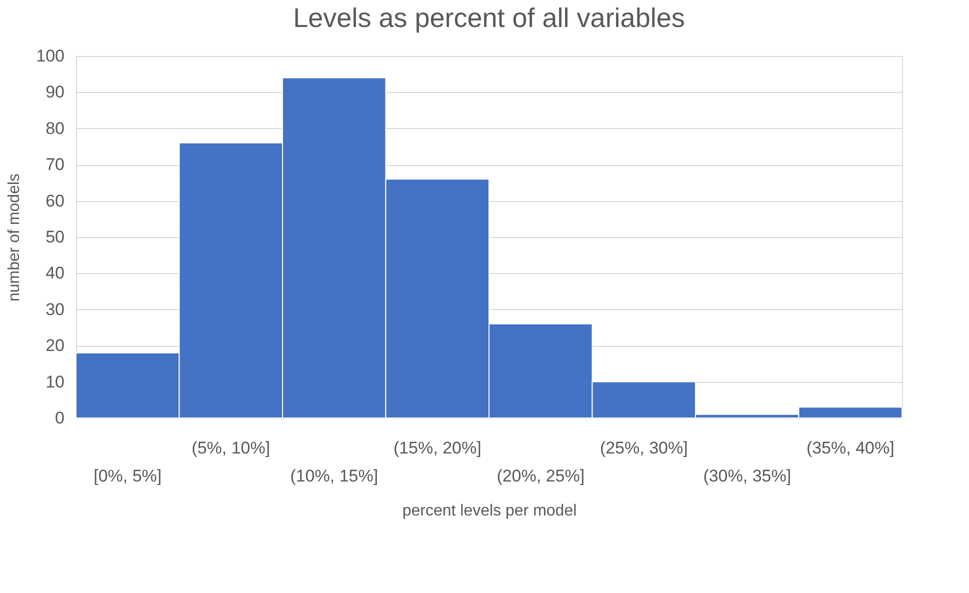  I want to click on y-tick-label: 70, so click(55, 164).